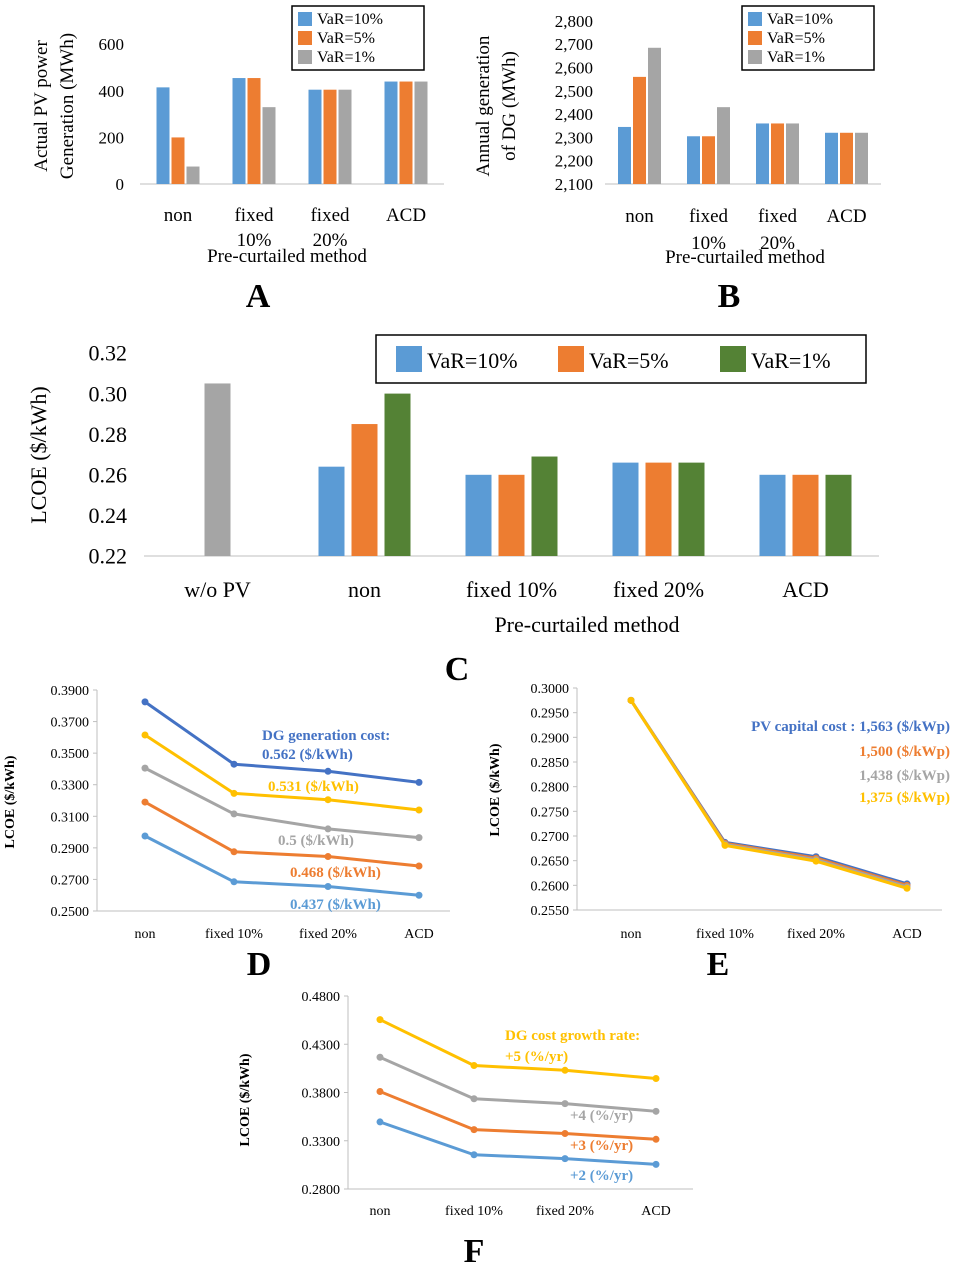 This screenshot has height=1265, width=955. I want to click on legend-label: VaR=5%, so click(629, 360).